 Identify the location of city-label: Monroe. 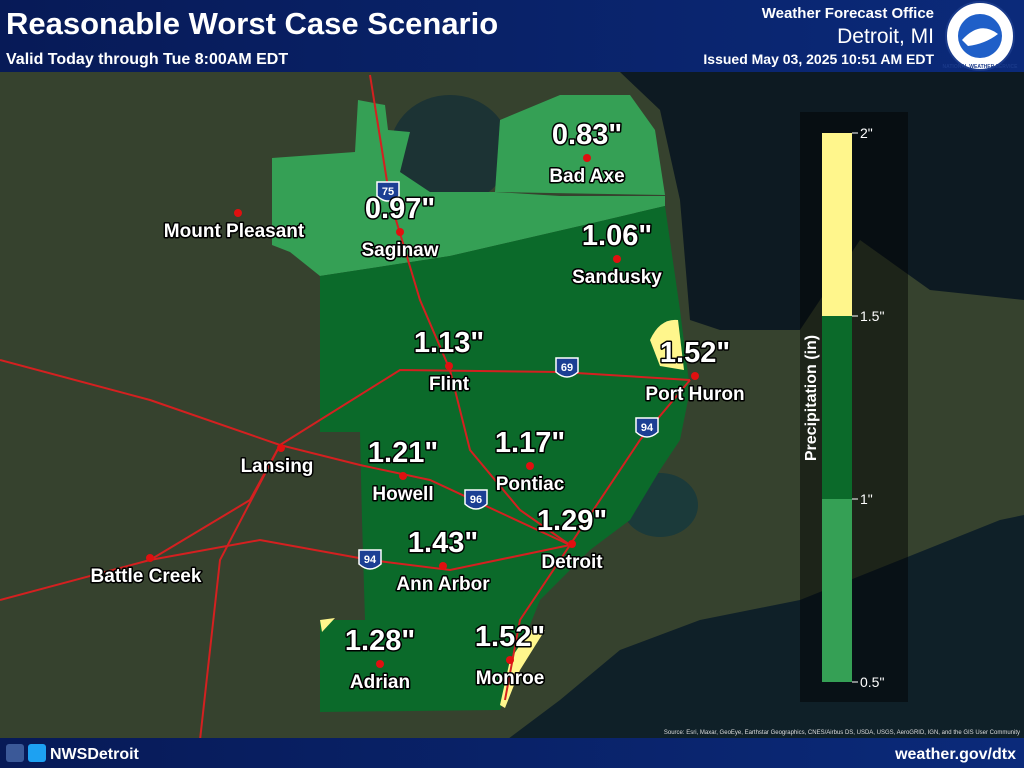
(510, 678).